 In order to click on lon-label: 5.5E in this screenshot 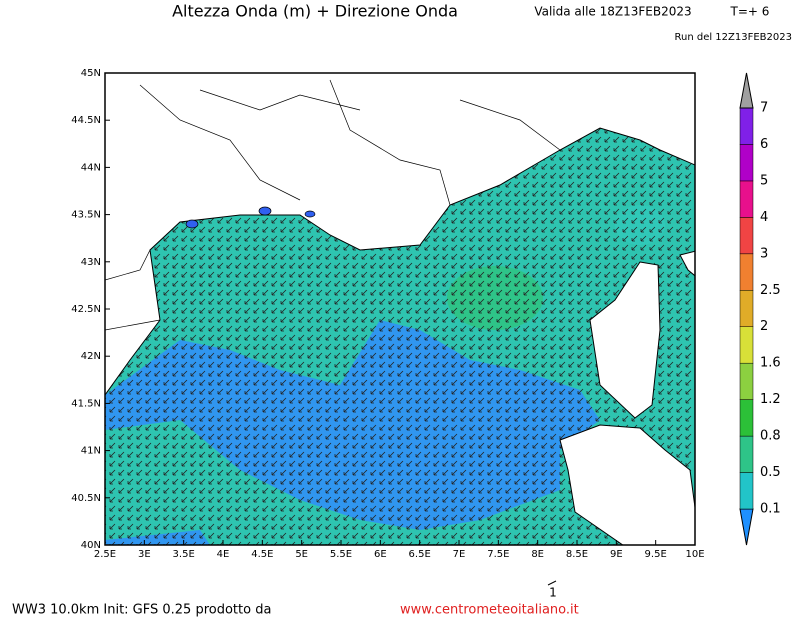, I will do `click(341, 554)`.